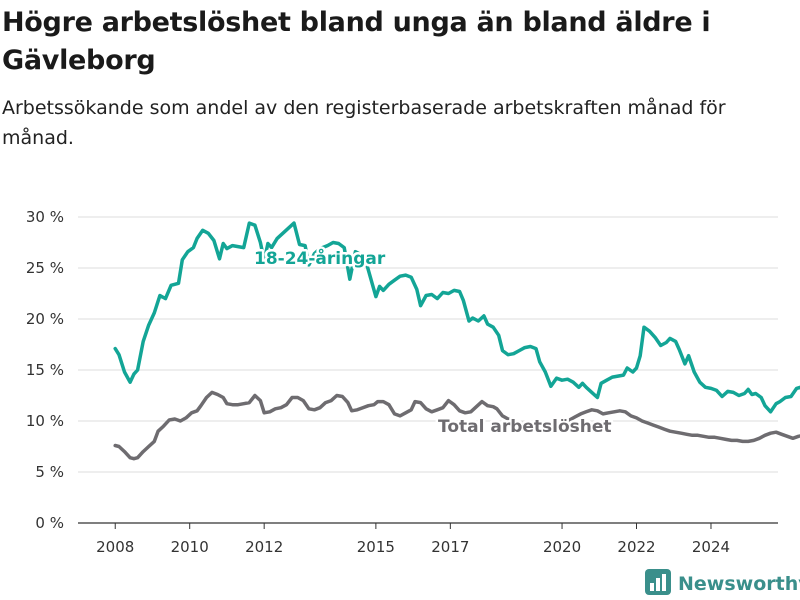 This screenshot has height=600, width=800. Describe the element at coordinates (264, 547) in the screenshot. I see `x-tick-label: 2012` at that location.